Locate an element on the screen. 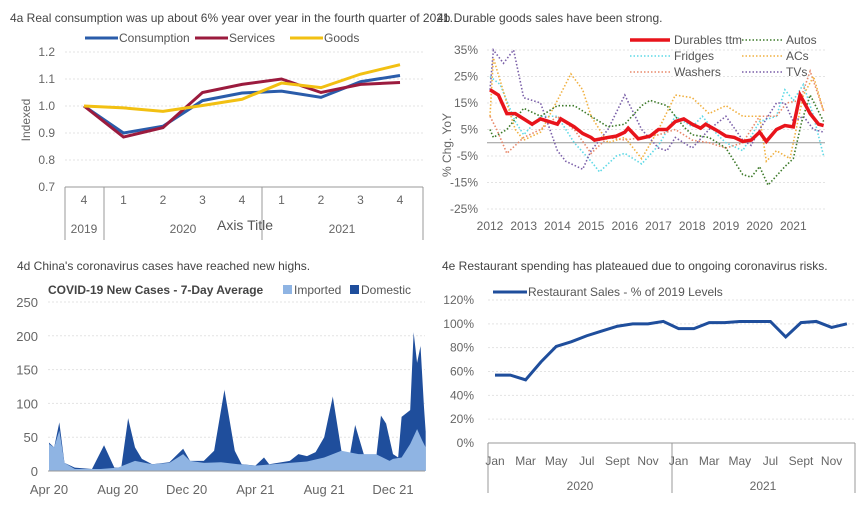 Image resolution: width=868 pixels, height=505 pixels. y-tick-label: 0.8 is located at coordinates (46, 160).